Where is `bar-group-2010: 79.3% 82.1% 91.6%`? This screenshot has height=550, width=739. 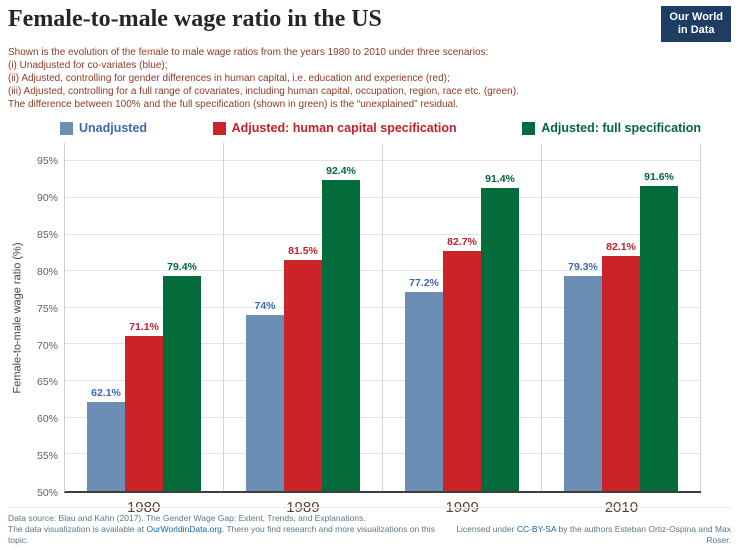 bar-group-2010: 79.3% 82.1% 91.6% is located at coordinates (621, 317).